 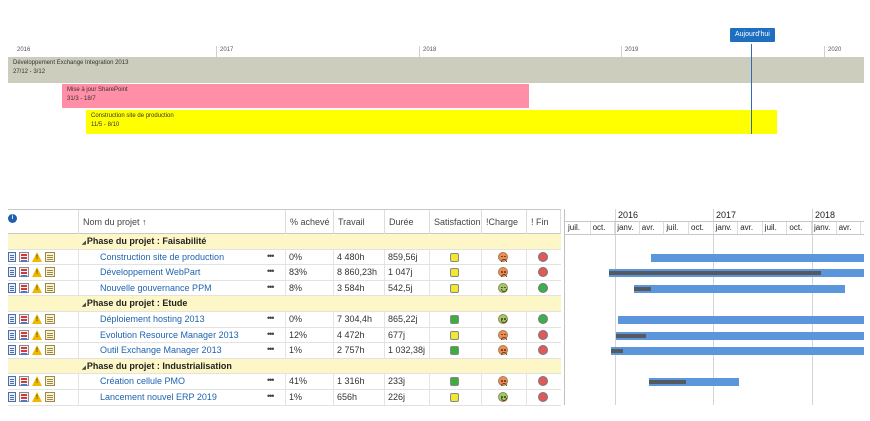 I want to click on duration-cell: 865,22j, so click(x=407, y=319).